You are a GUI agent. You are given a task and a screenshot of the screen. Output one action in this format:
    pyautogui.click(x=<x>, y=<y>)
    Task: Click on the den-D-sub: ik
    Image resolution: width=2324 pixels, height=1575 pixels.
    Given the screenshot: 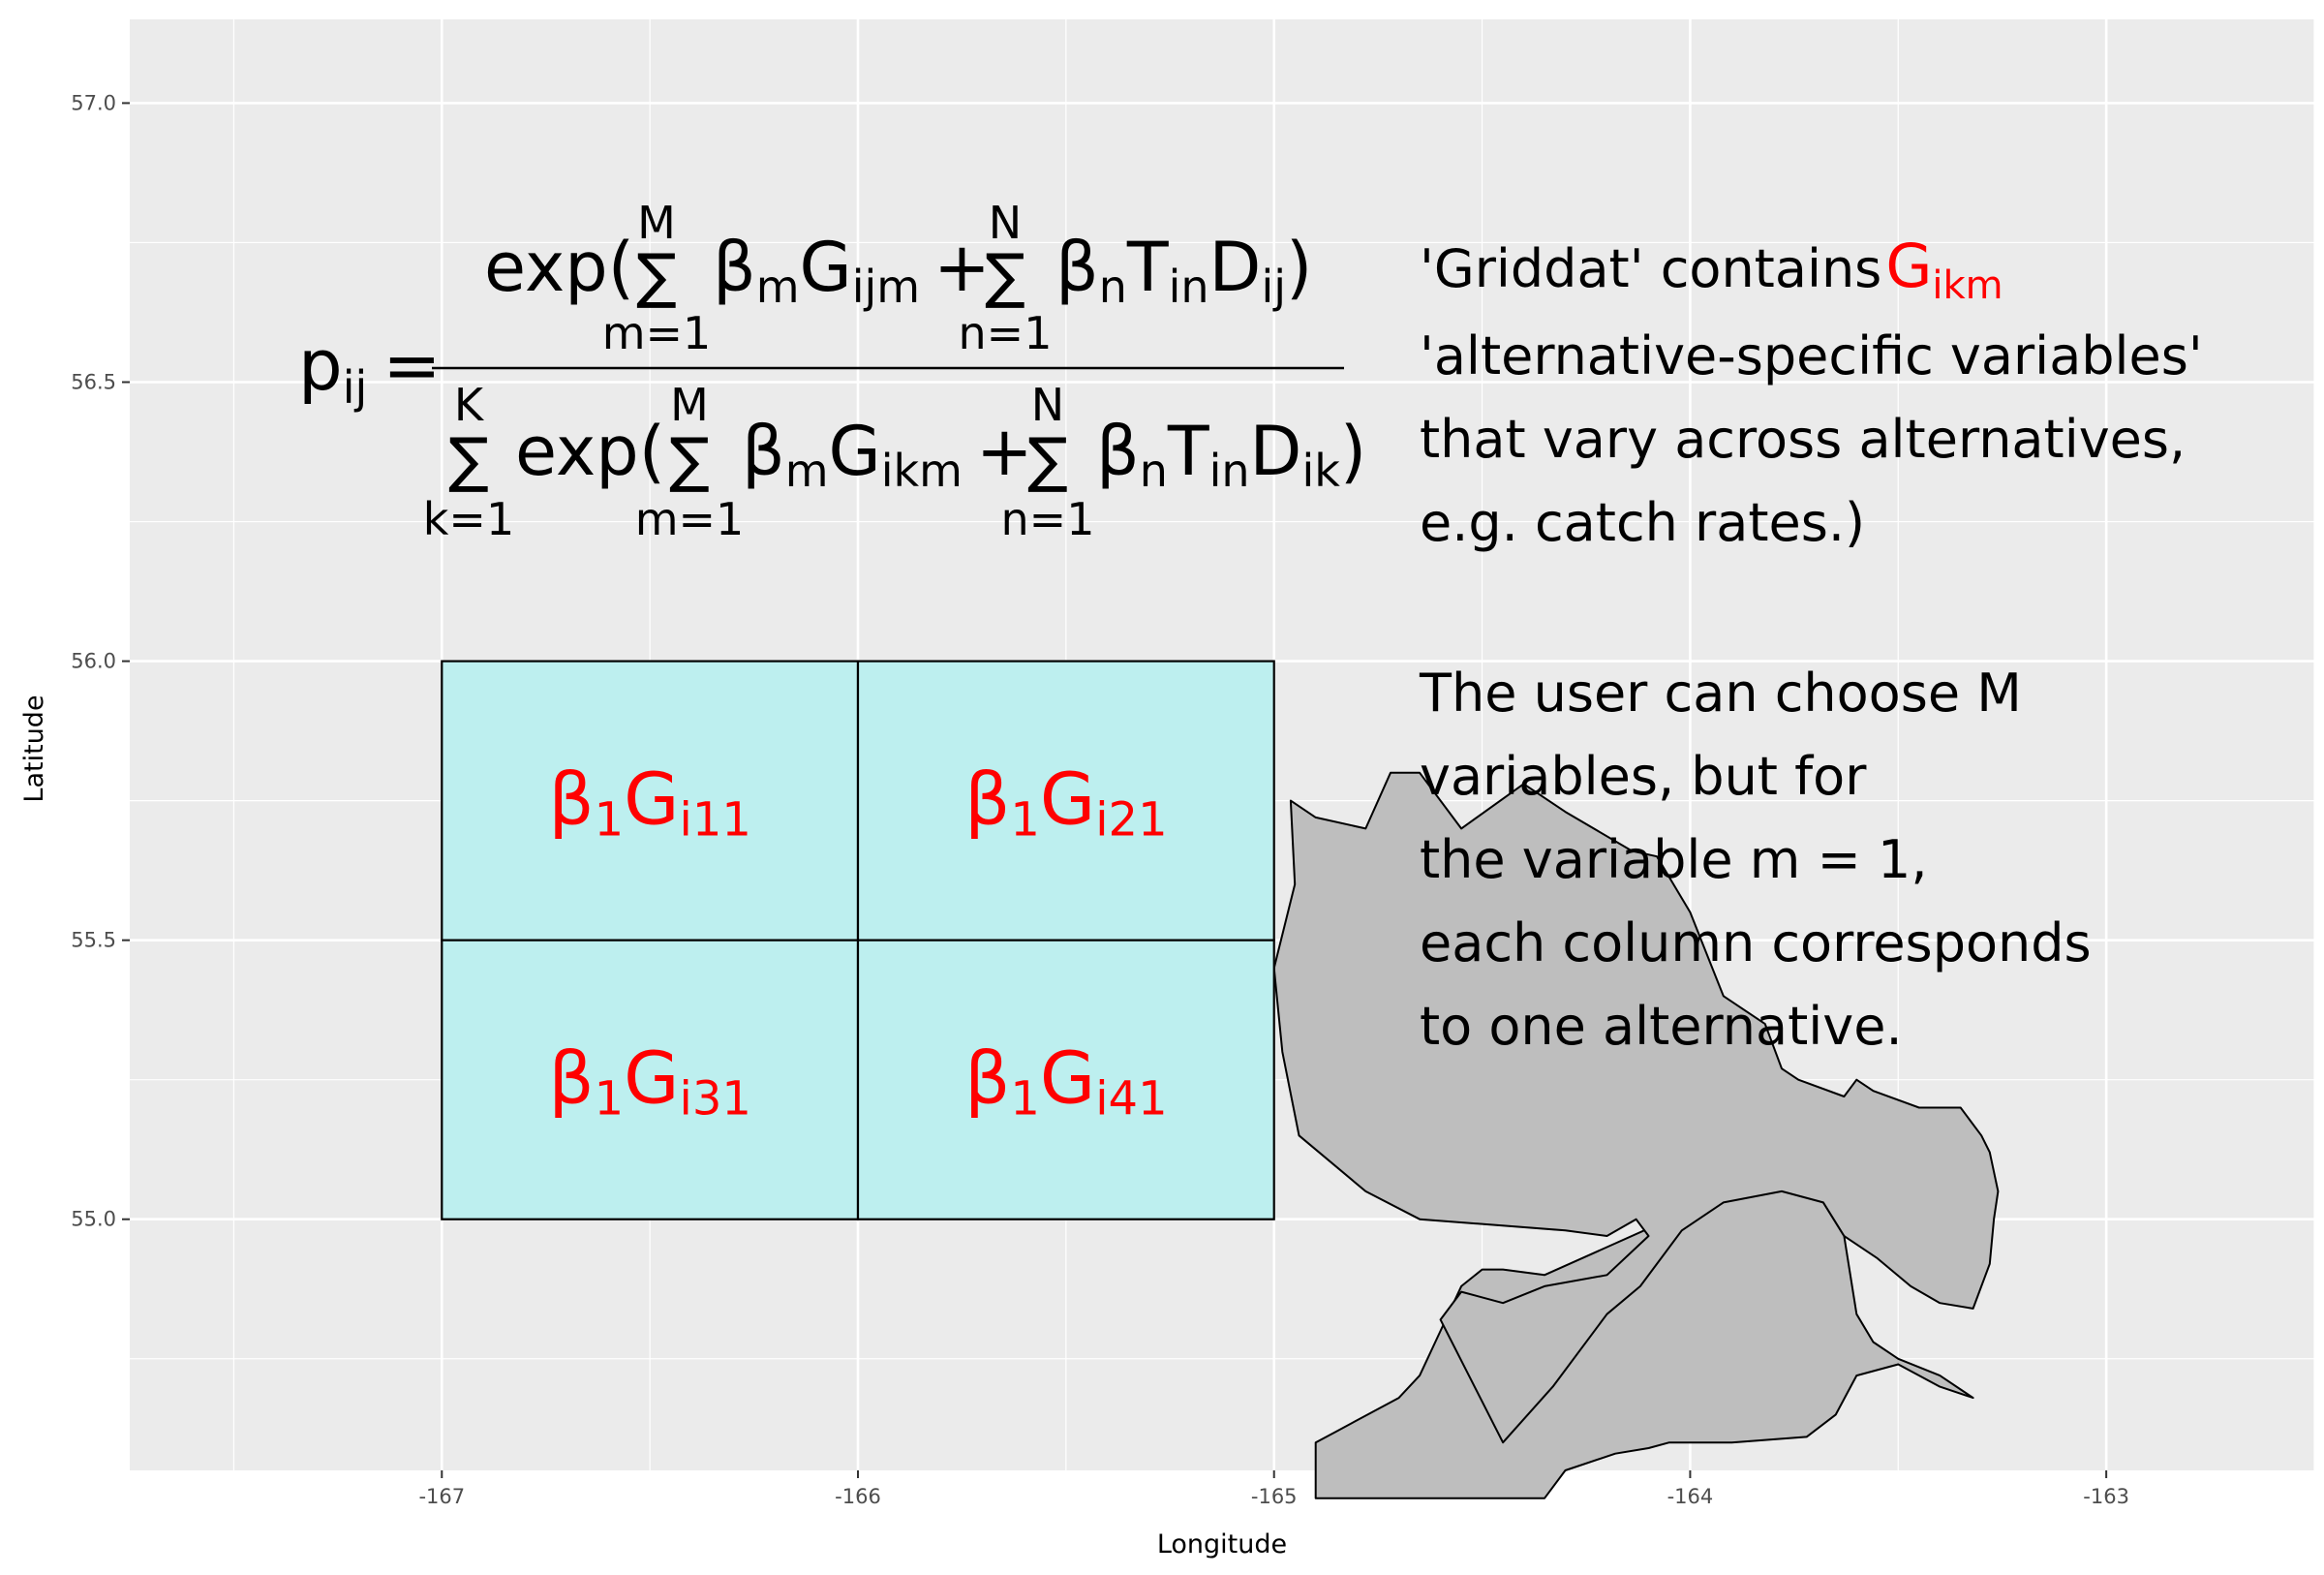 What is the action you would take?
    pyautogui.click(x=1321, y=471)
    